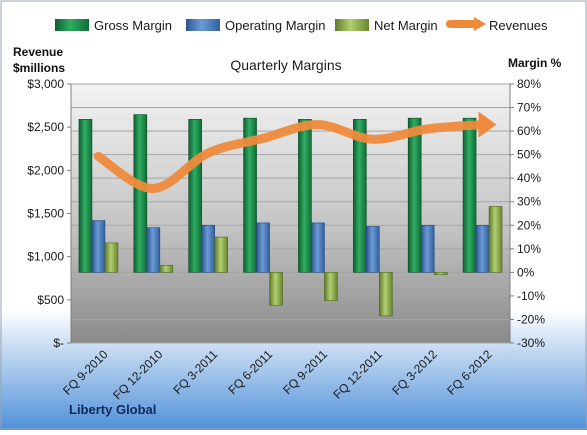  Describe the element at coordinates (487, 124) in the screenshot. I see `revenue-line-arrowhead` at that location.